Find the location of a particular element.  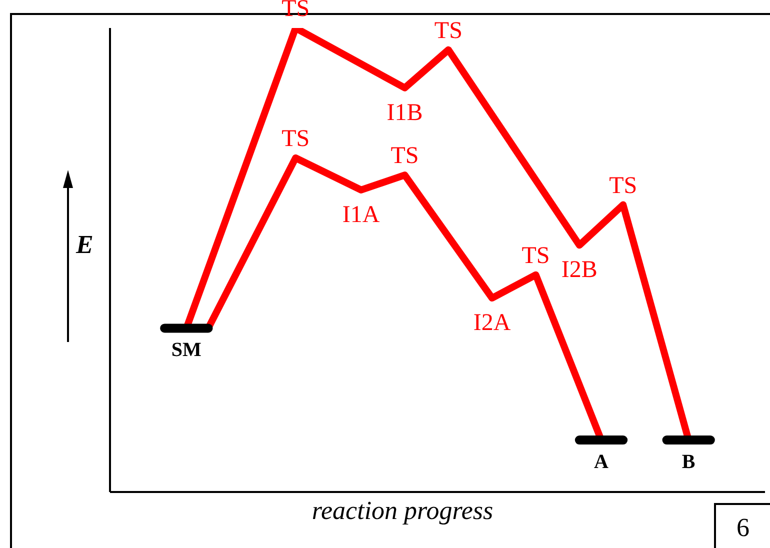

y-axis-title: E is located at coordinates (85, 245).